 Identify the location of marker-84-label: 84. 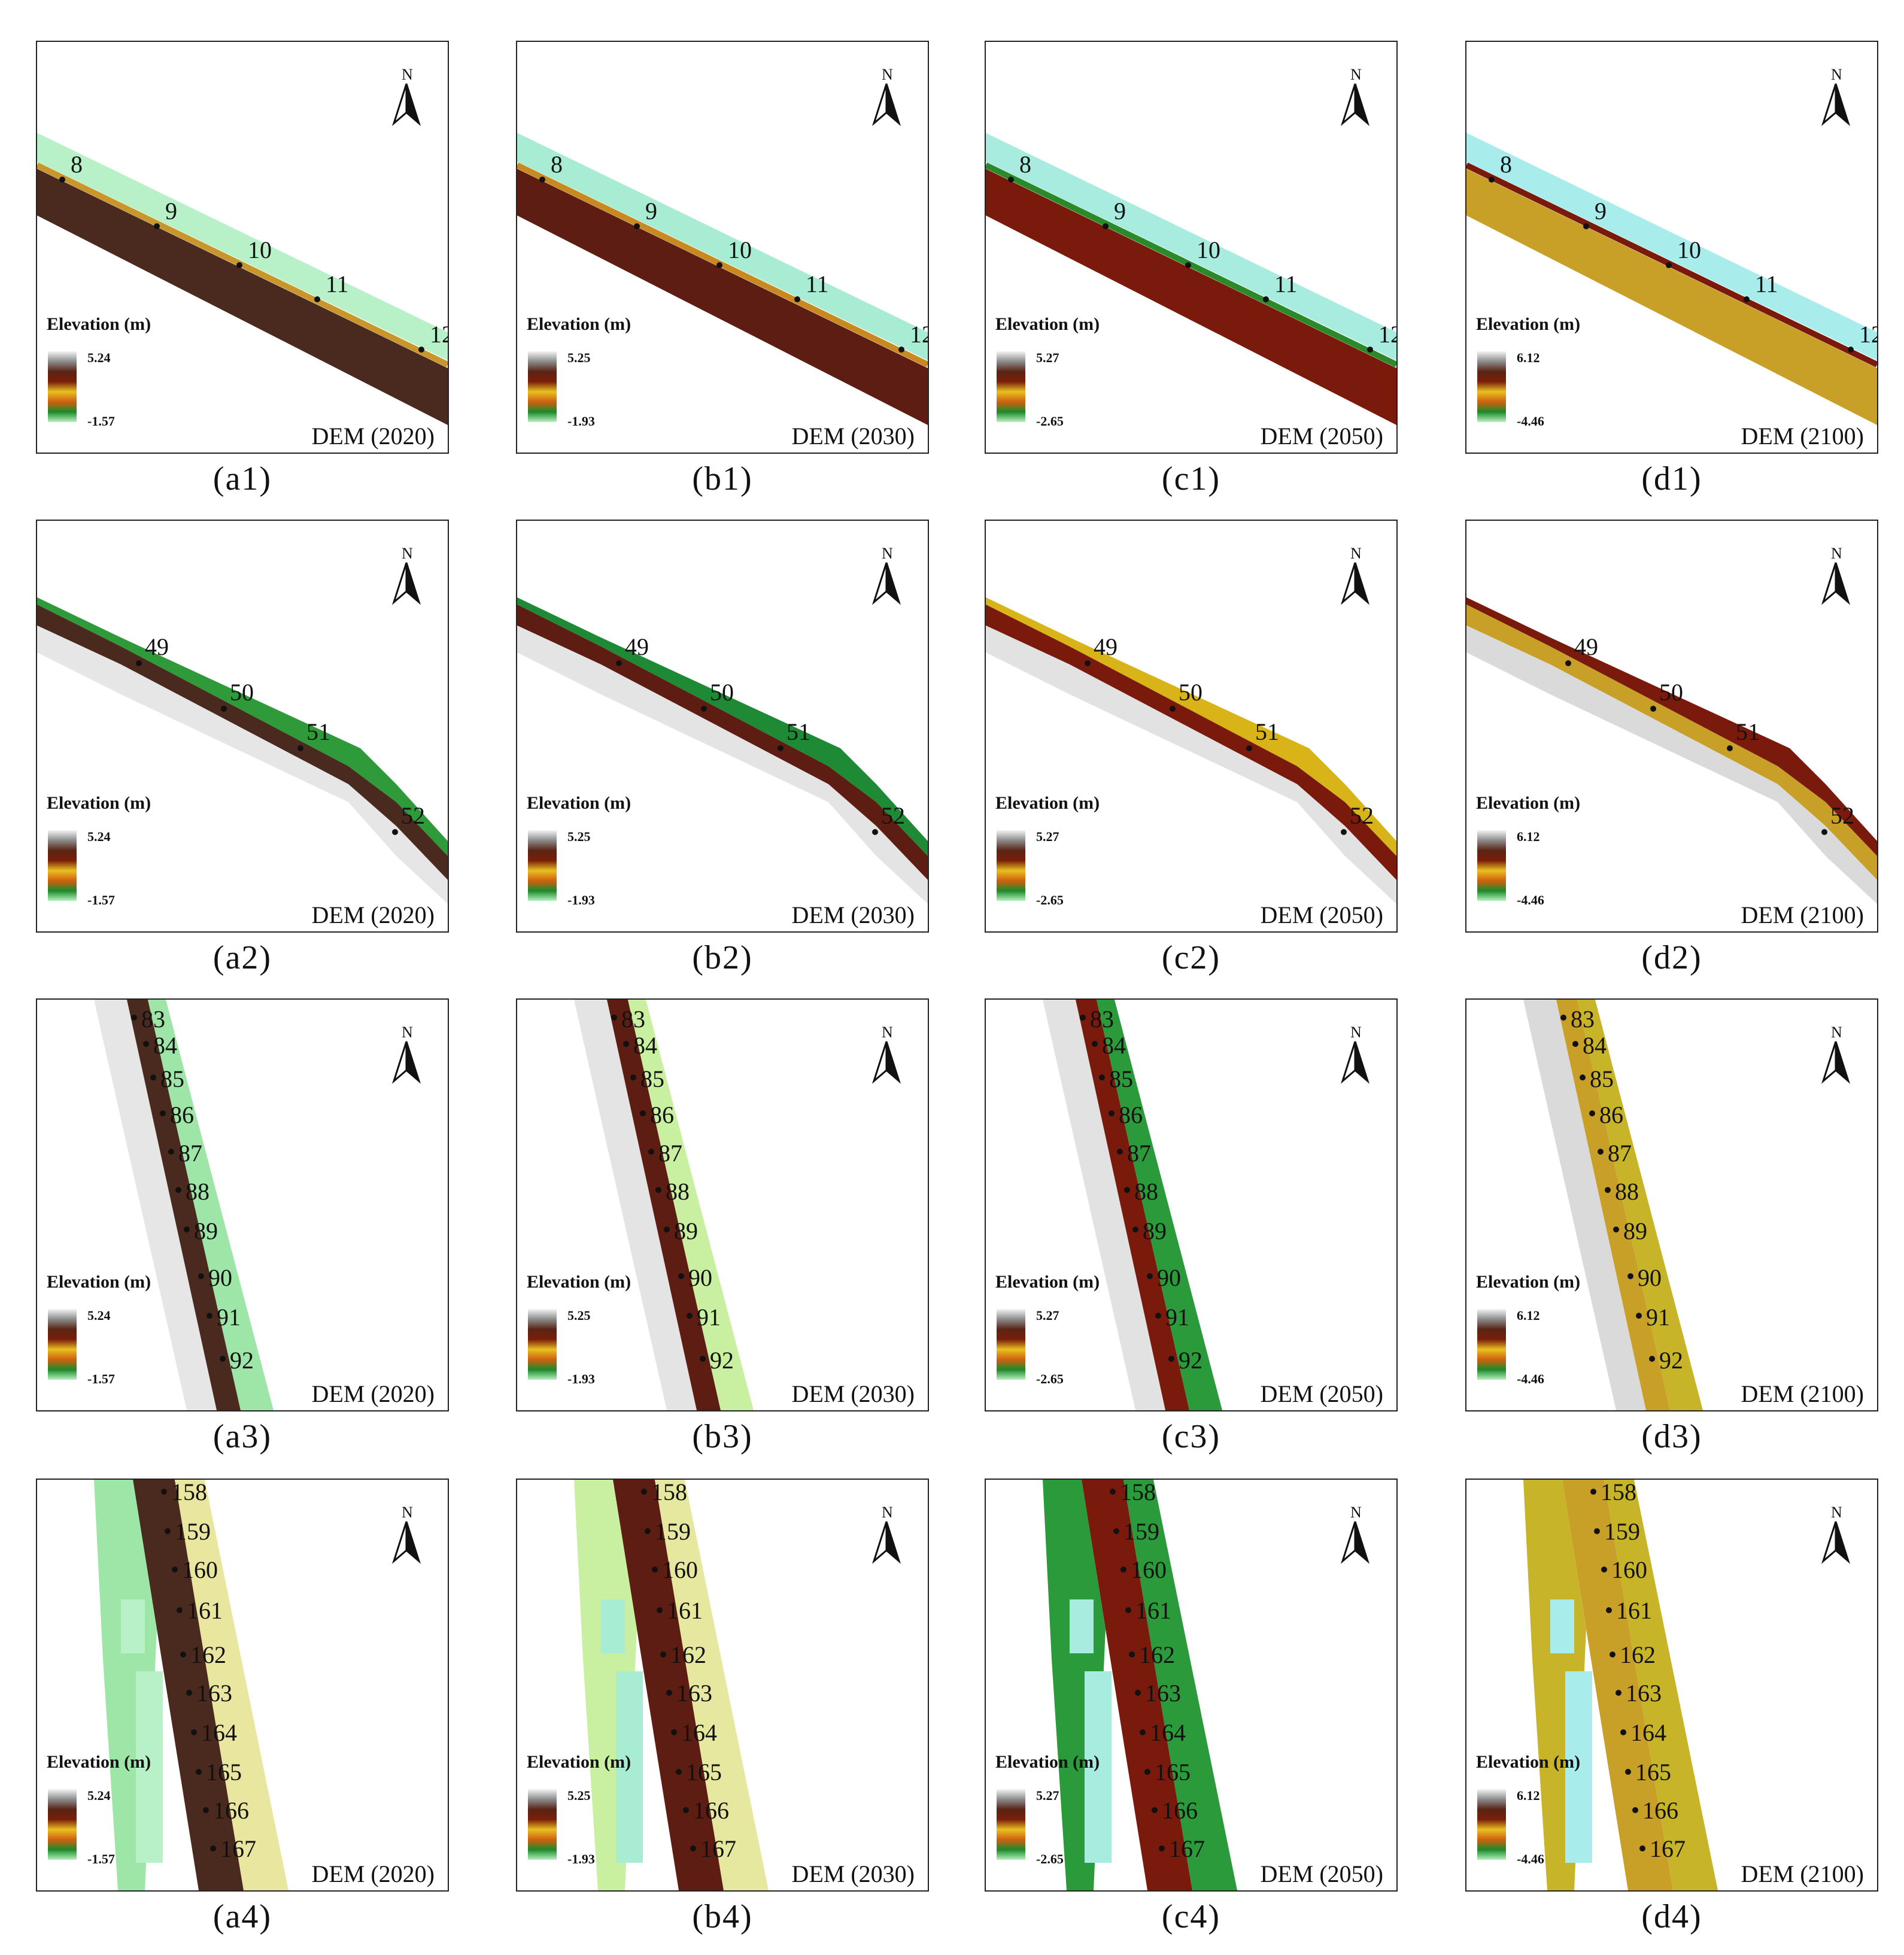
(645, 1045).